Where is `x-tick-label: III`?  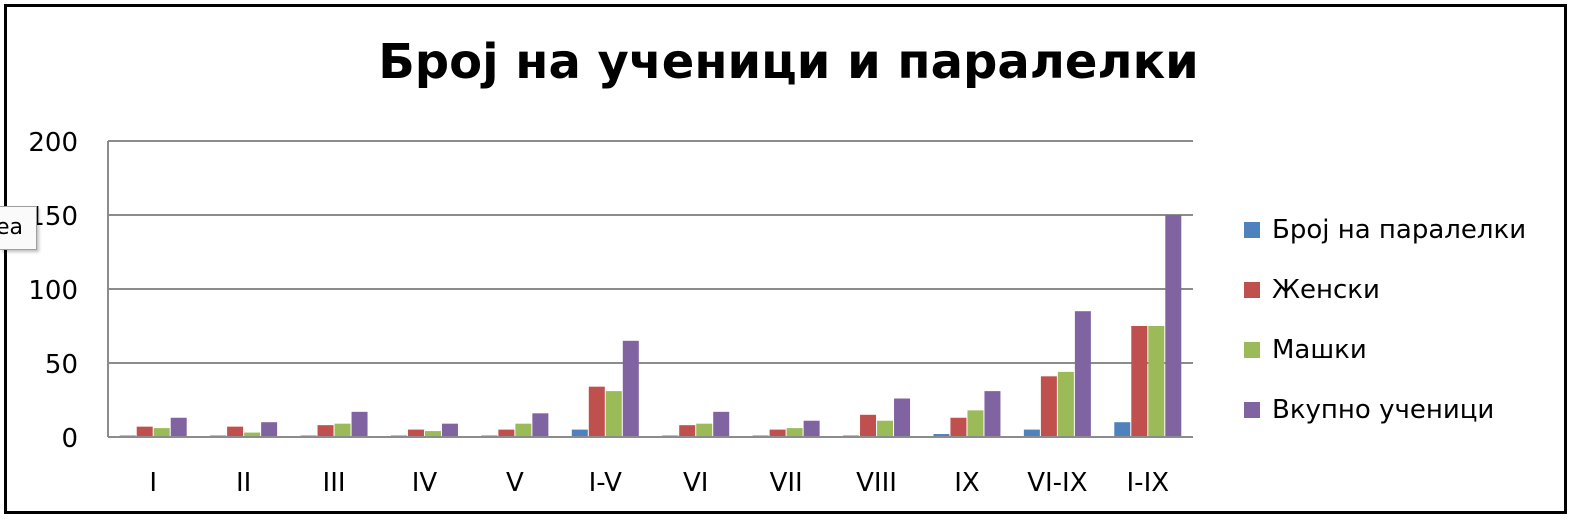
x-tick-label: III is located at coordinates (334, 483).